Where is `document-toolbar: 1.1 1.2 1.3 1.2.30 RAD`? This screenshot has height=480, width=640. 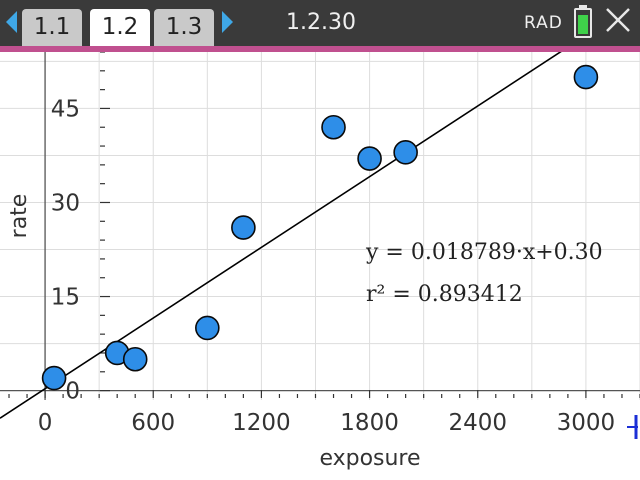
document-toolbar: 1.1 1.2 1.3 1.2.30 RAD is located at coordinates (320, 26).